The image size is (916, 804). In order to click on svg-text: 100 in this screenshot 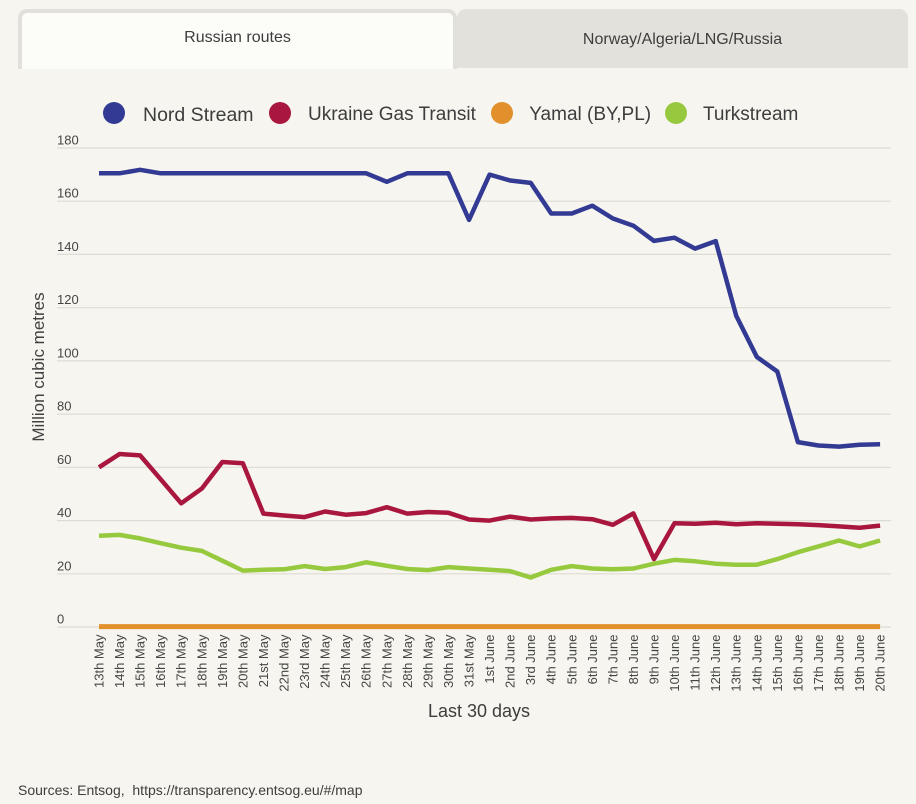, I will do `click(68, 352)`.